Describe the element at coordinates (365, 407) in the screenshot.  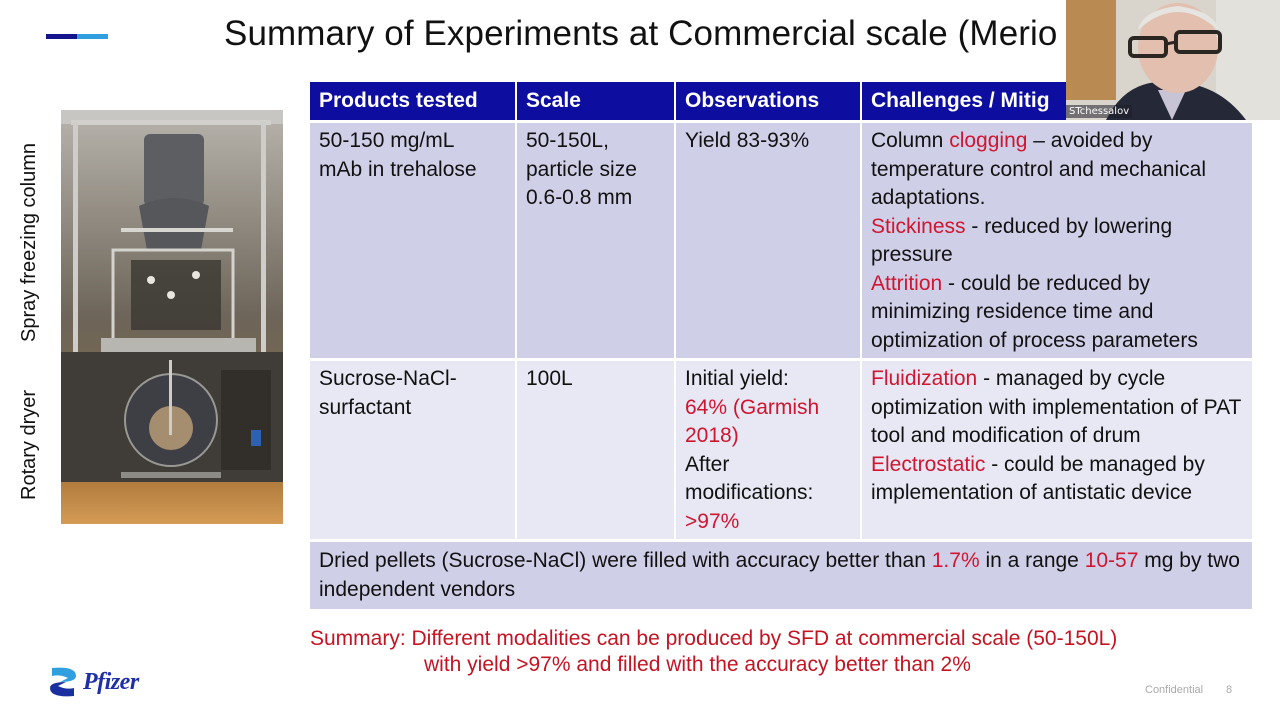
I see `product-line: surfactant` at that location.